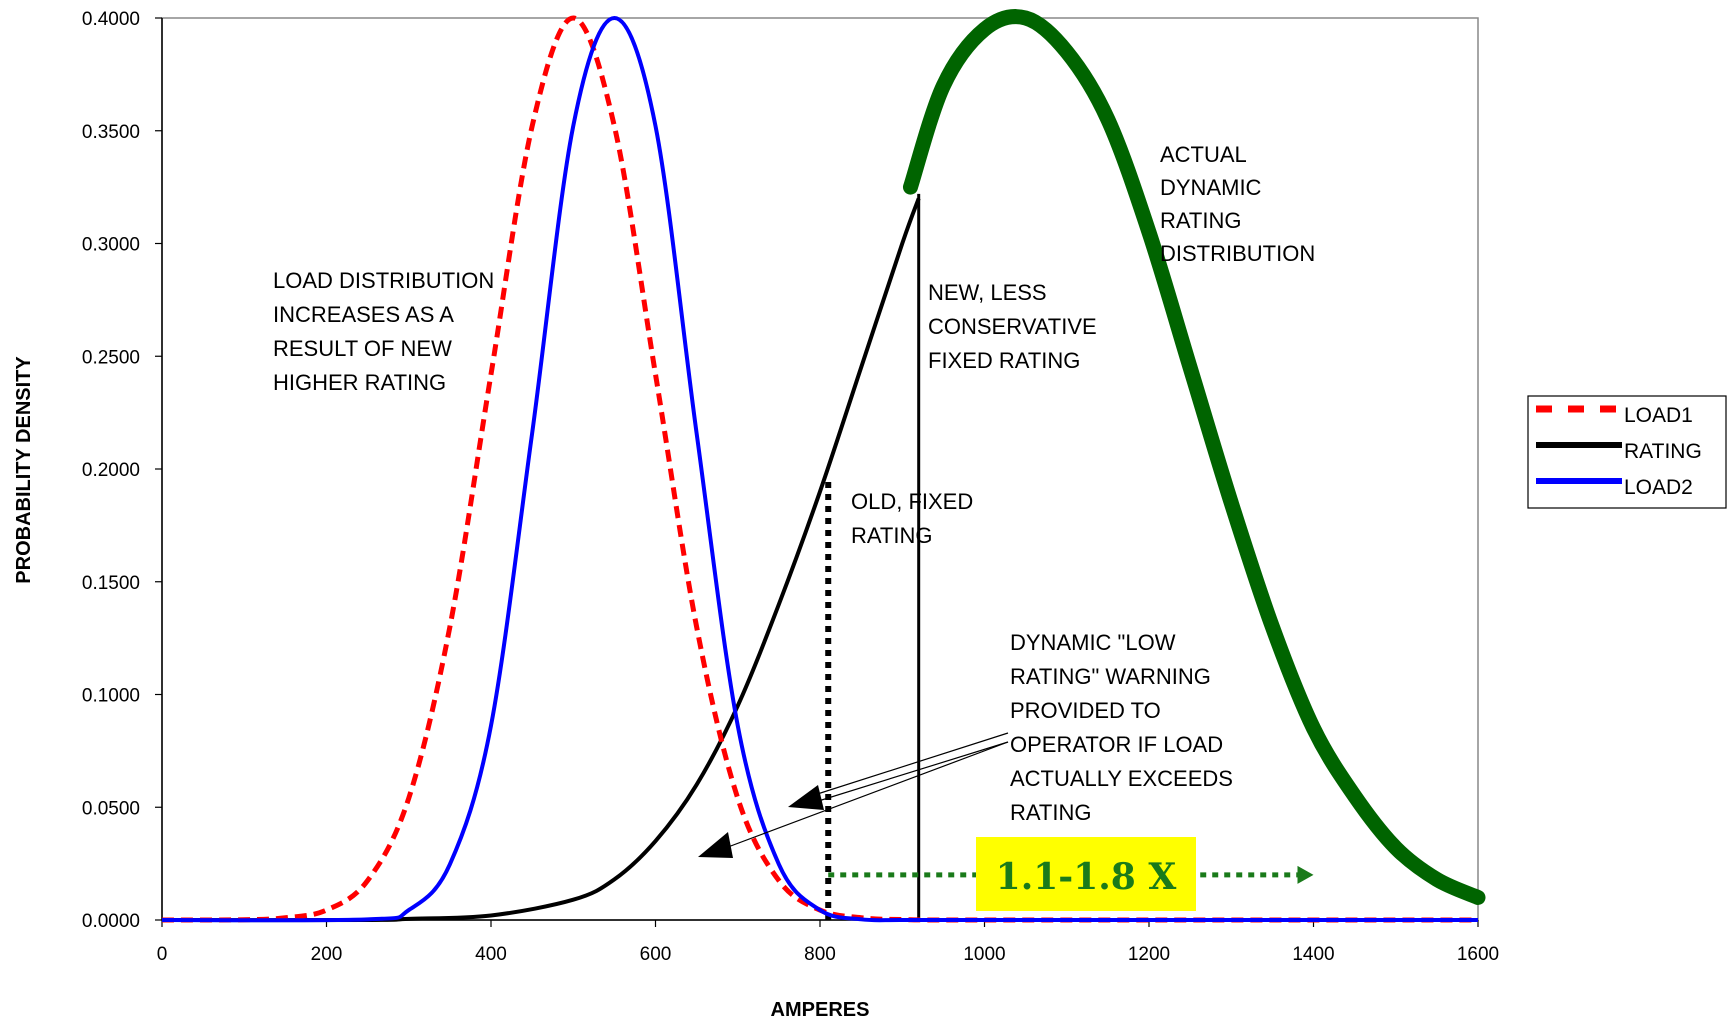 The width and height of the screenshot is (1733, 1025). What do you see at coordinates (1478, 954) in the screenshot?
I see `x-tick-label: 1600` at bounding box center [1478, 954].